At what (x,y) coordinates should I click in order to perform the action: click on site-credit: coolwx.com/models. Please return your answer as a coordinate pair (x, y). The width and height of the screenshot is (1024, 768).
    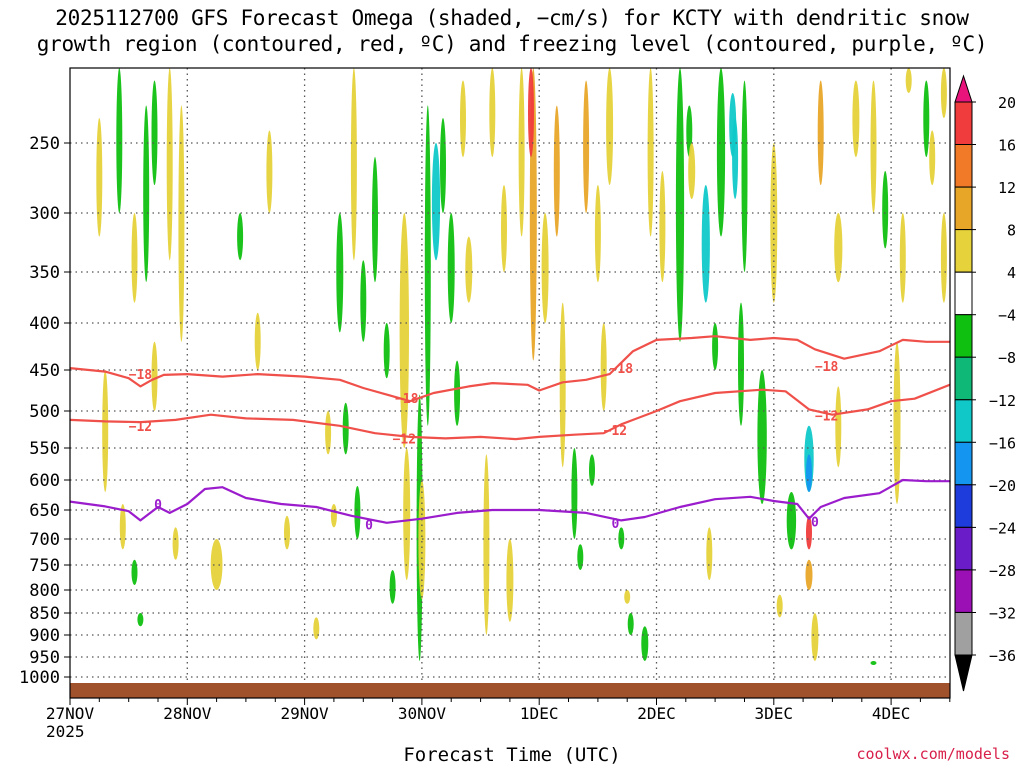
    Looking at the image, I should click on (933, 754).